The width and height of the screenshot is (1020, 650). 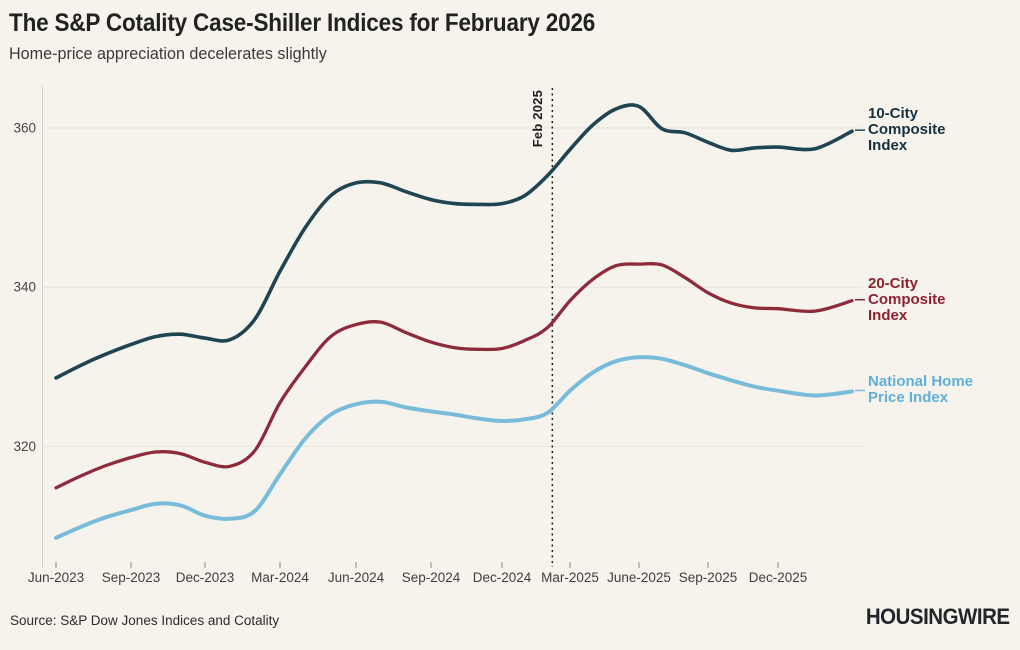 I want to click on series-label-10-city-composite-index: 10-City Composite Index, so click(x=907, y=130).